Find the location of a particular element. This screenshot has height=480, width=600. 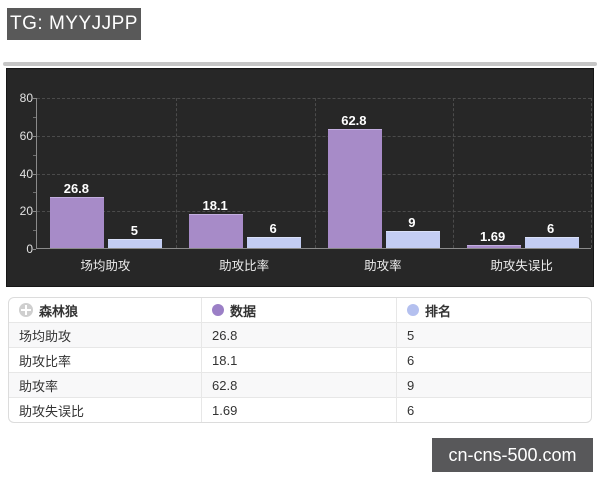

data-value-cell: 26.8 is located at coordinates (298, 335).